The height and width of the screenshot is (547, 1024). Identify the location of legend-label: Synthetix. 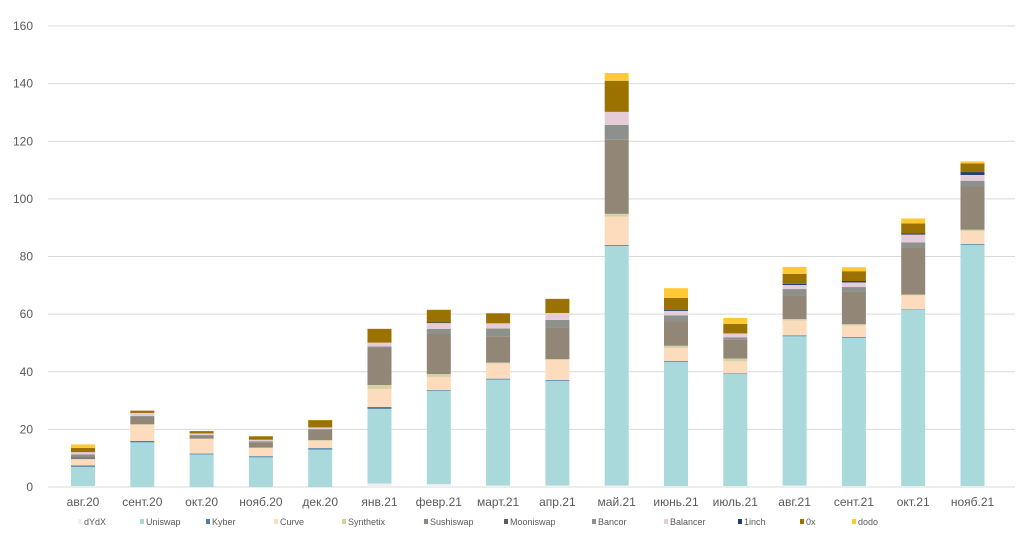
(367, 522).